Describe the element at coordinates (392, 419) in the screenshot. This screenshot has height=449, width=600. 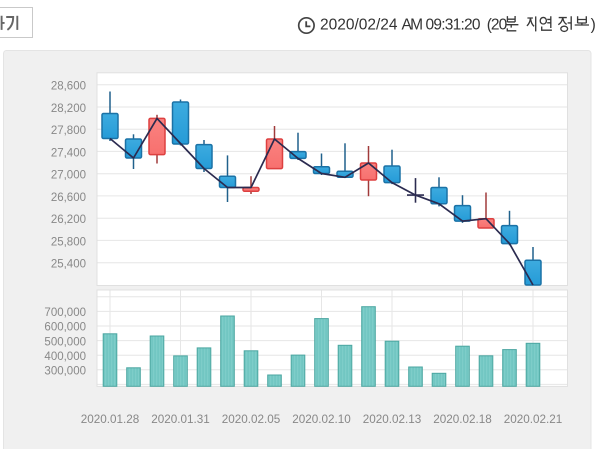
I see `svg-text: 2020.02.13` at that location.